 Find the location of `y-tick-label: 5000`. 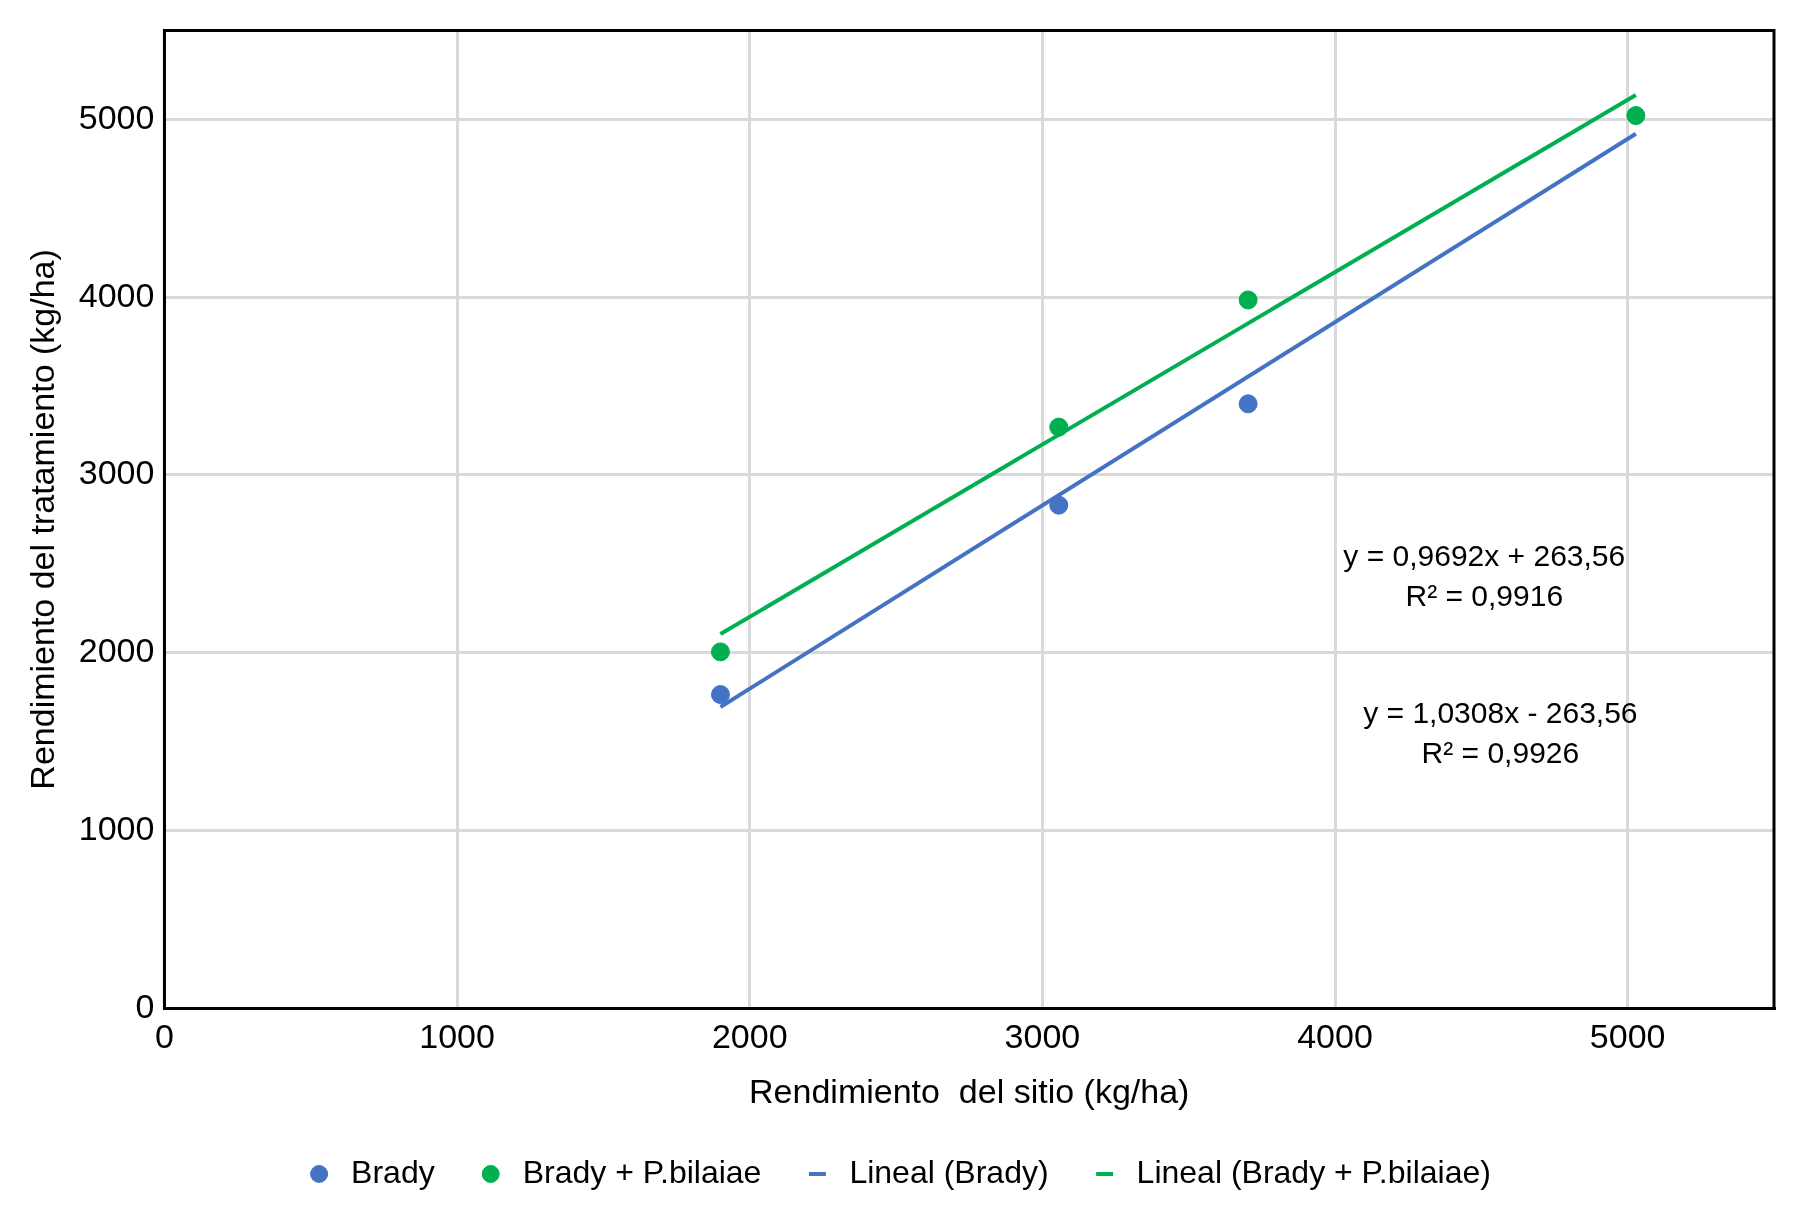

y-tick-label: 5000 is located at coordinates (116, 116).